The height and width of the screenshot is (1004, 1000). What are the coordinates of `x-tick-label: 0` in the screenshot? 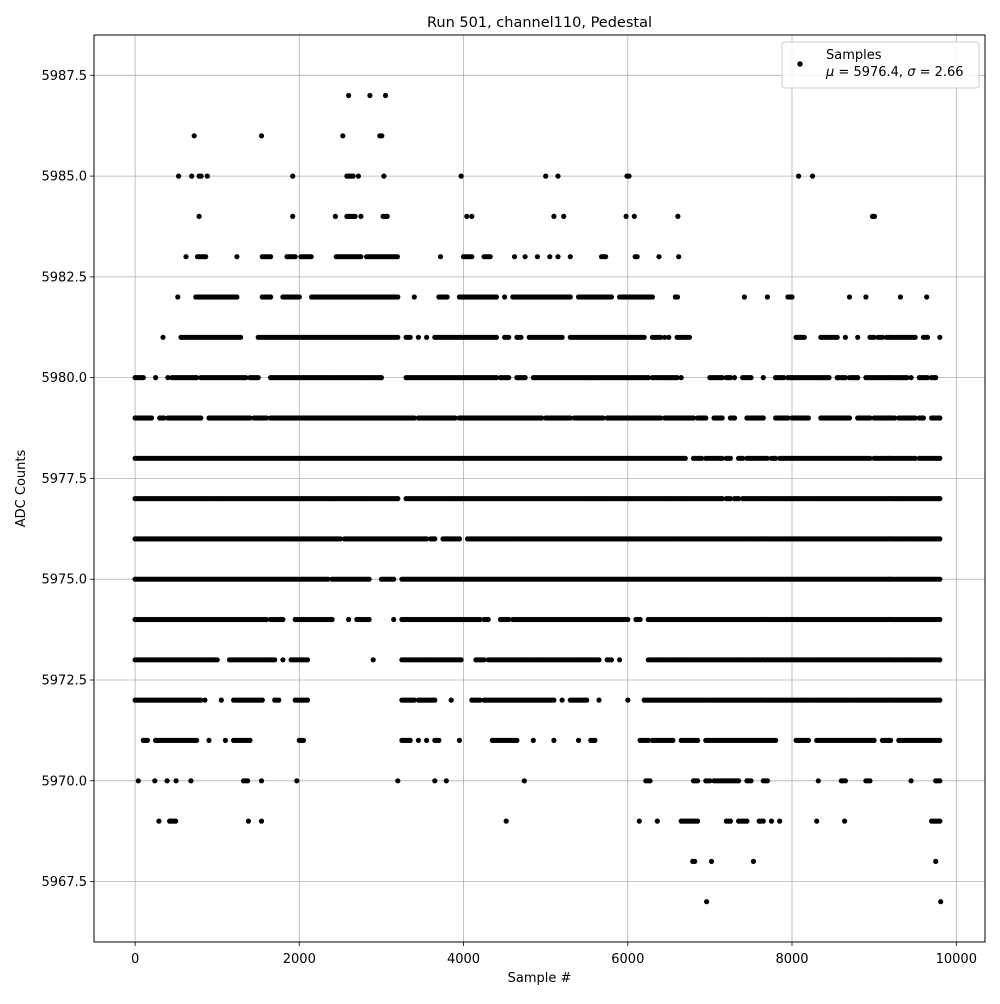 It's located at (135, 959).